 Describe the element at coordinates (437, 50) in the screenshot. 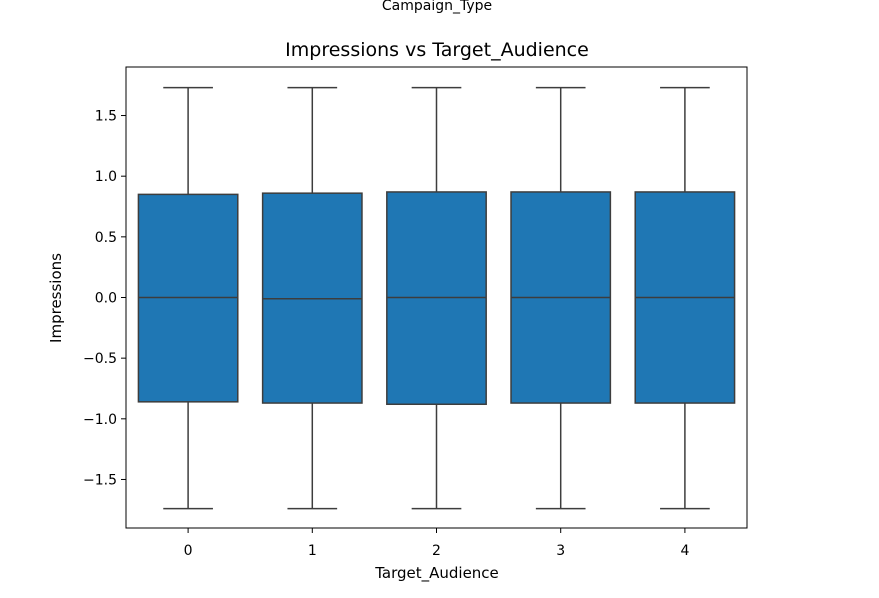

I see `chart-title: Impressions vs Target_Audience` at that location.